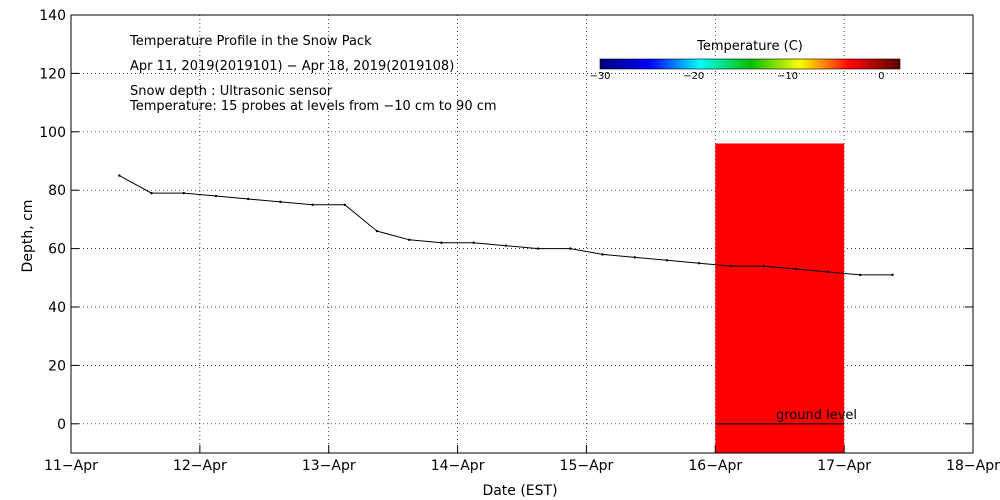 This screenshot has width=1000, height=500. Describe the element at coordinates (973, 466) in the screenshot. I see `x-tick-label: 18−Apr` at that location.